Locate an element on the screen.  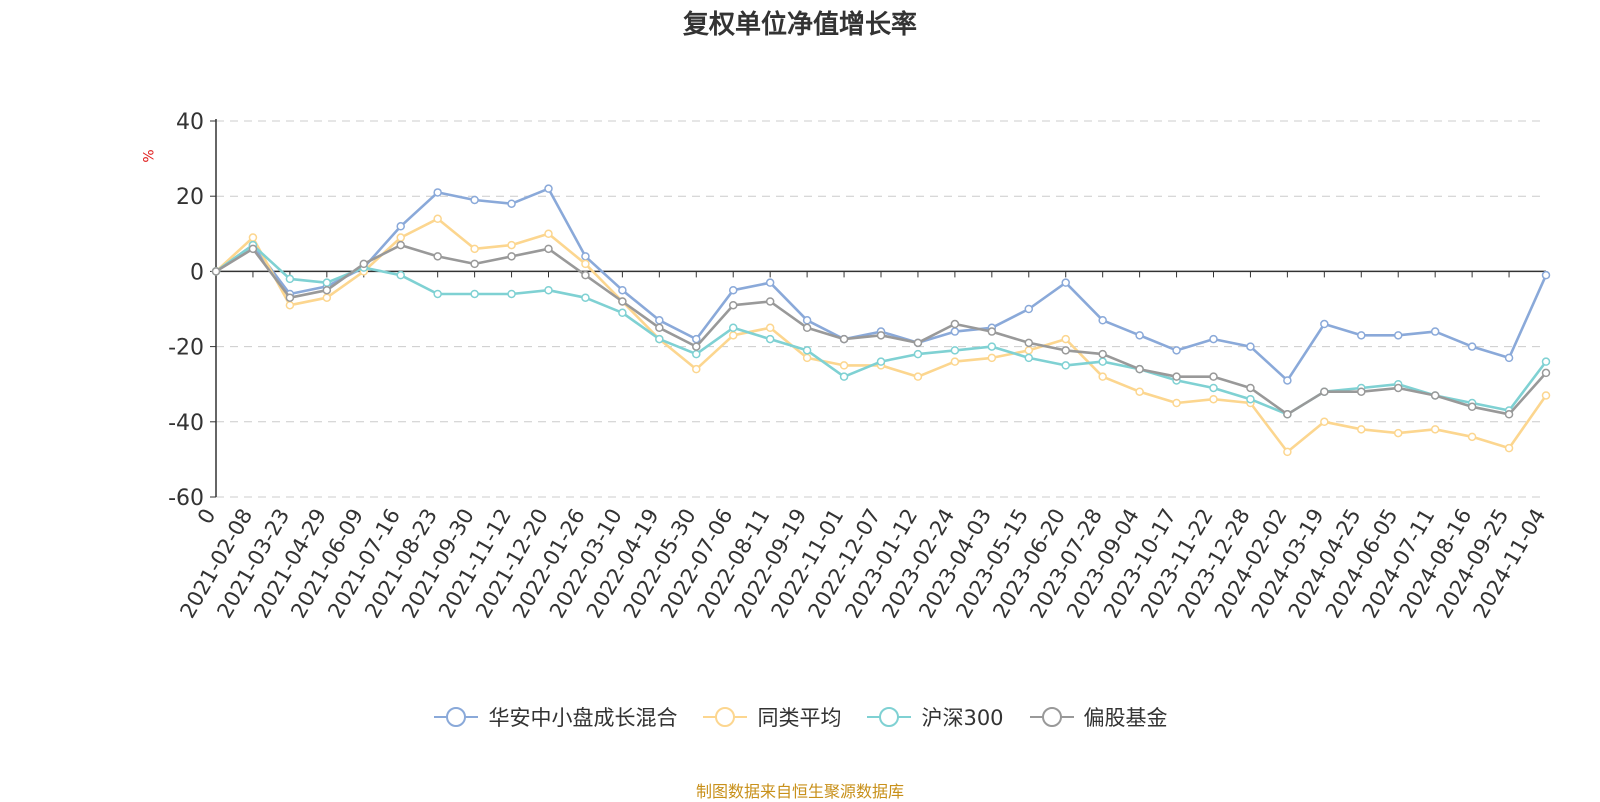
legend-item: 华安中小盘成长混合 is located at coordinates (554, 717).